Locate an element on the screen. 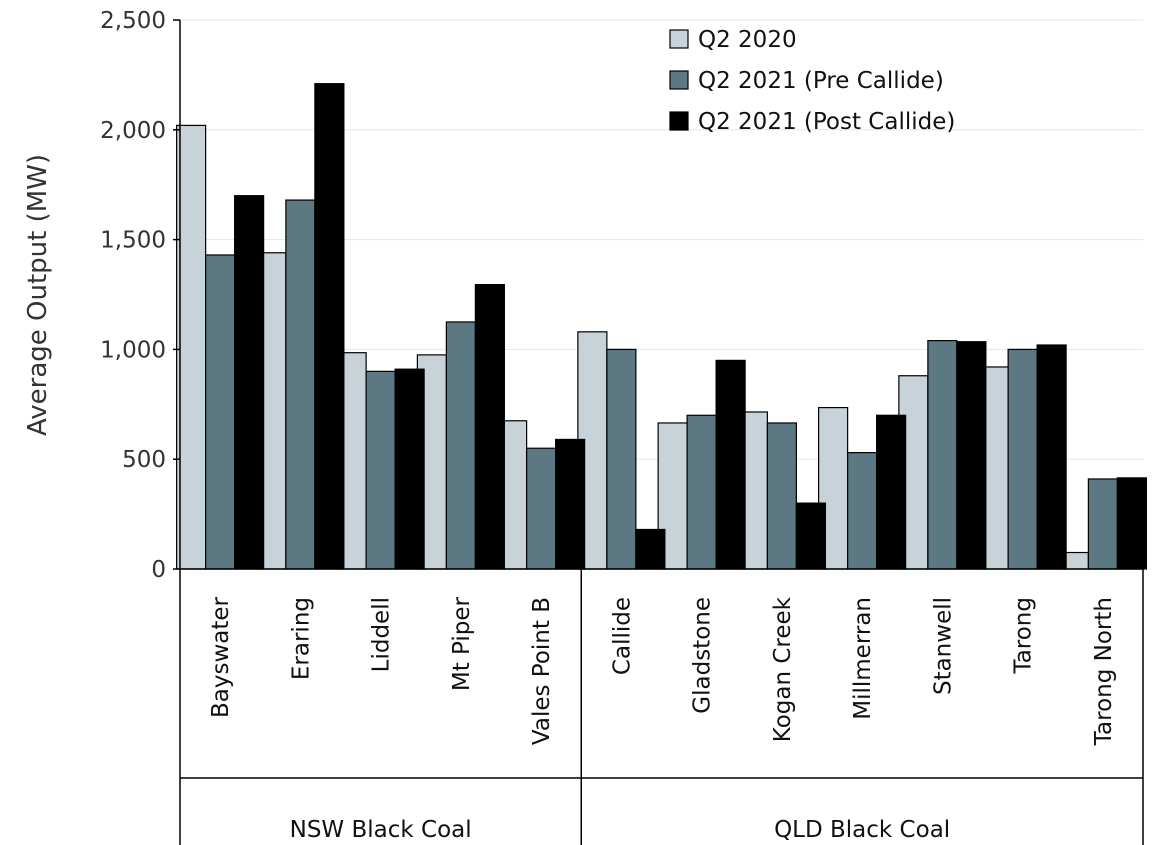 This screenshot has height=845, width=1163. category-label: Kogan Creek is located at coordinates (783, 669).